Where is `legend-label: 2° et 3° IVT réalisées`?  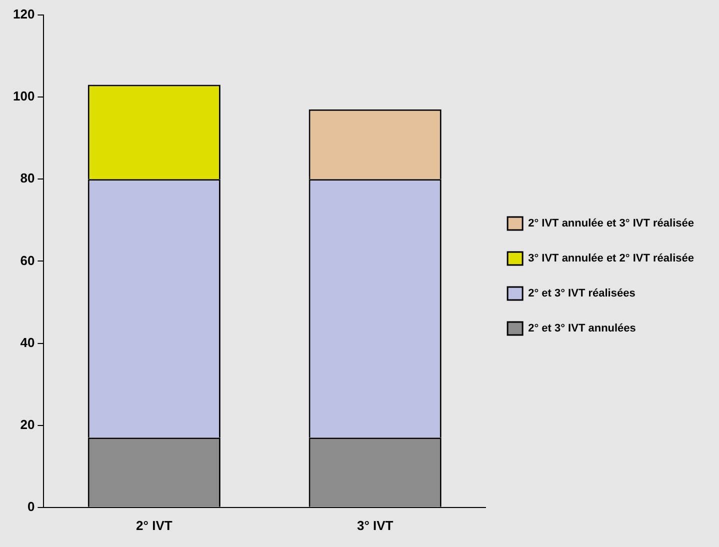 legend-label: 2° et 3° IVT réalisées is located at coordinates (582, 294).